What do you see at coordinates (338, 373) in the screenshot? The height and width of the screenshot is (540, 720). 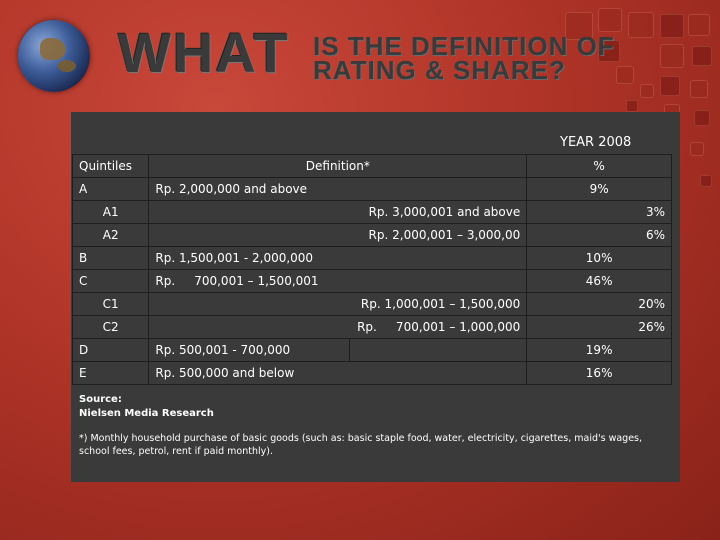 I see `definition-cell: Rp. 500,000 and below` at bounding box center [338, 373].